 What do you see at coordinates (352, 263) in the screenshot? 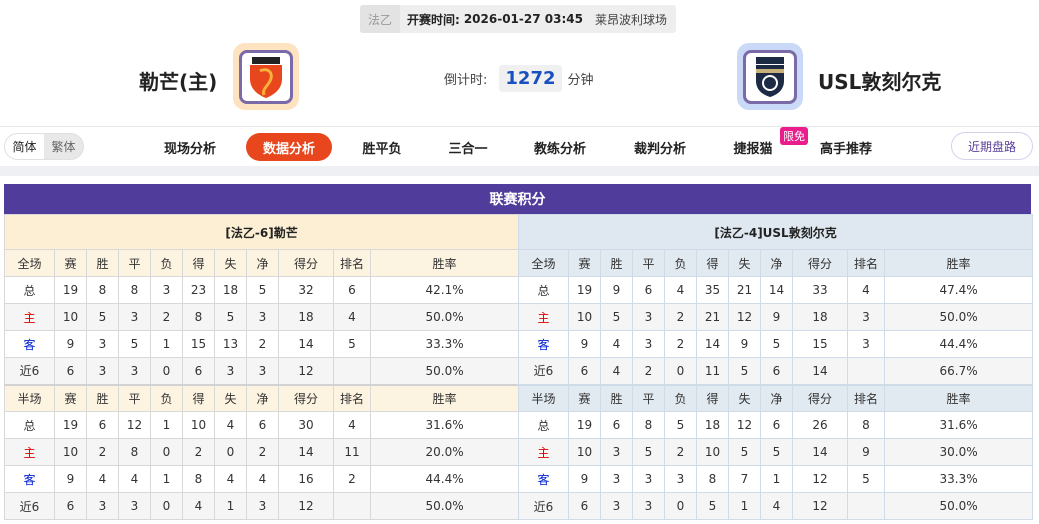
I see `column-header: 排名` at bounding box center [352, 263].